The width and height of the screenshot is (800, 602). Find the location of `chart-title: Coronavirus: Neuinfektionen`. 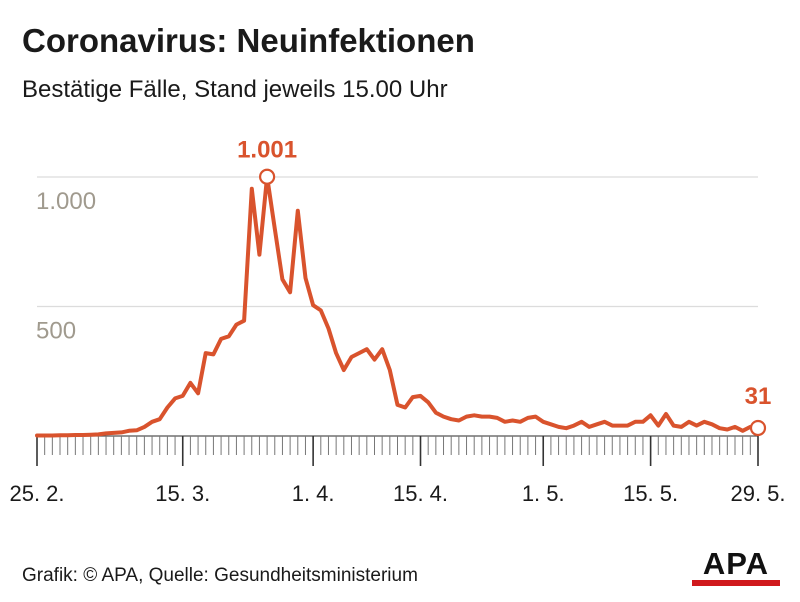

chart-title: Coronavirus: Neuinfektionen is located at coordinates (248, 40).